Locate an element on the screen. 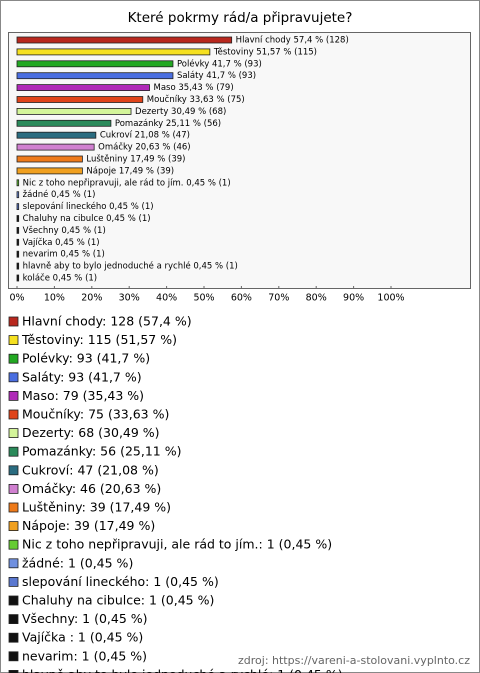  bar-label: Dezerty 30,49 % (68) is located at coordinates (180, 112).